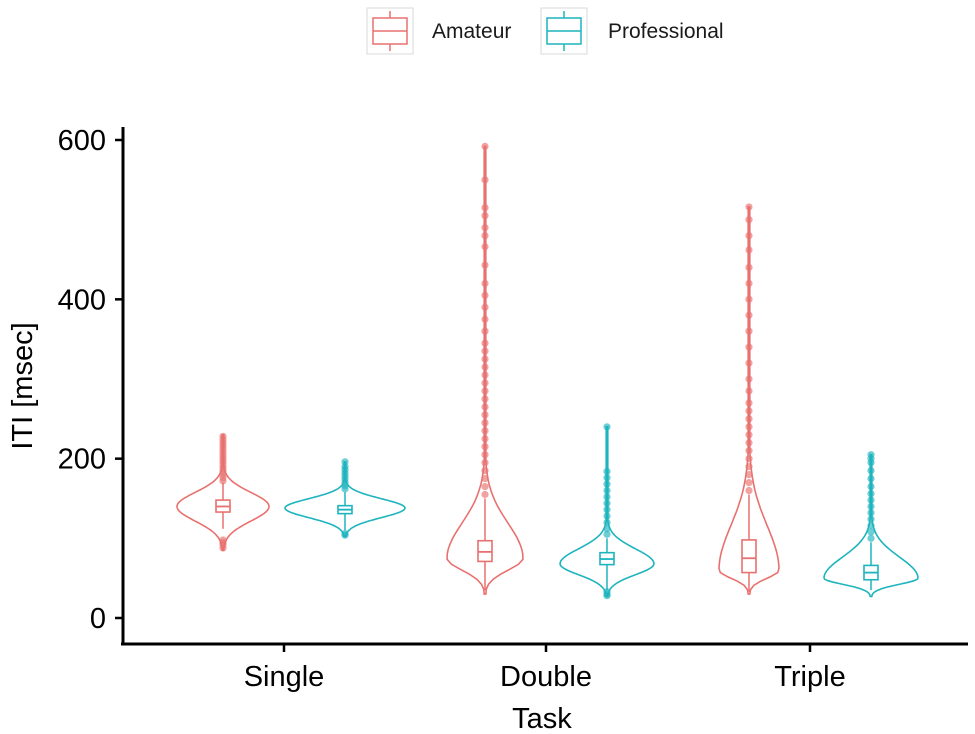 Image resolution: width=975 pixels, height=734 pixels. I want to click on violin-amateur-double, so click(485, 368).